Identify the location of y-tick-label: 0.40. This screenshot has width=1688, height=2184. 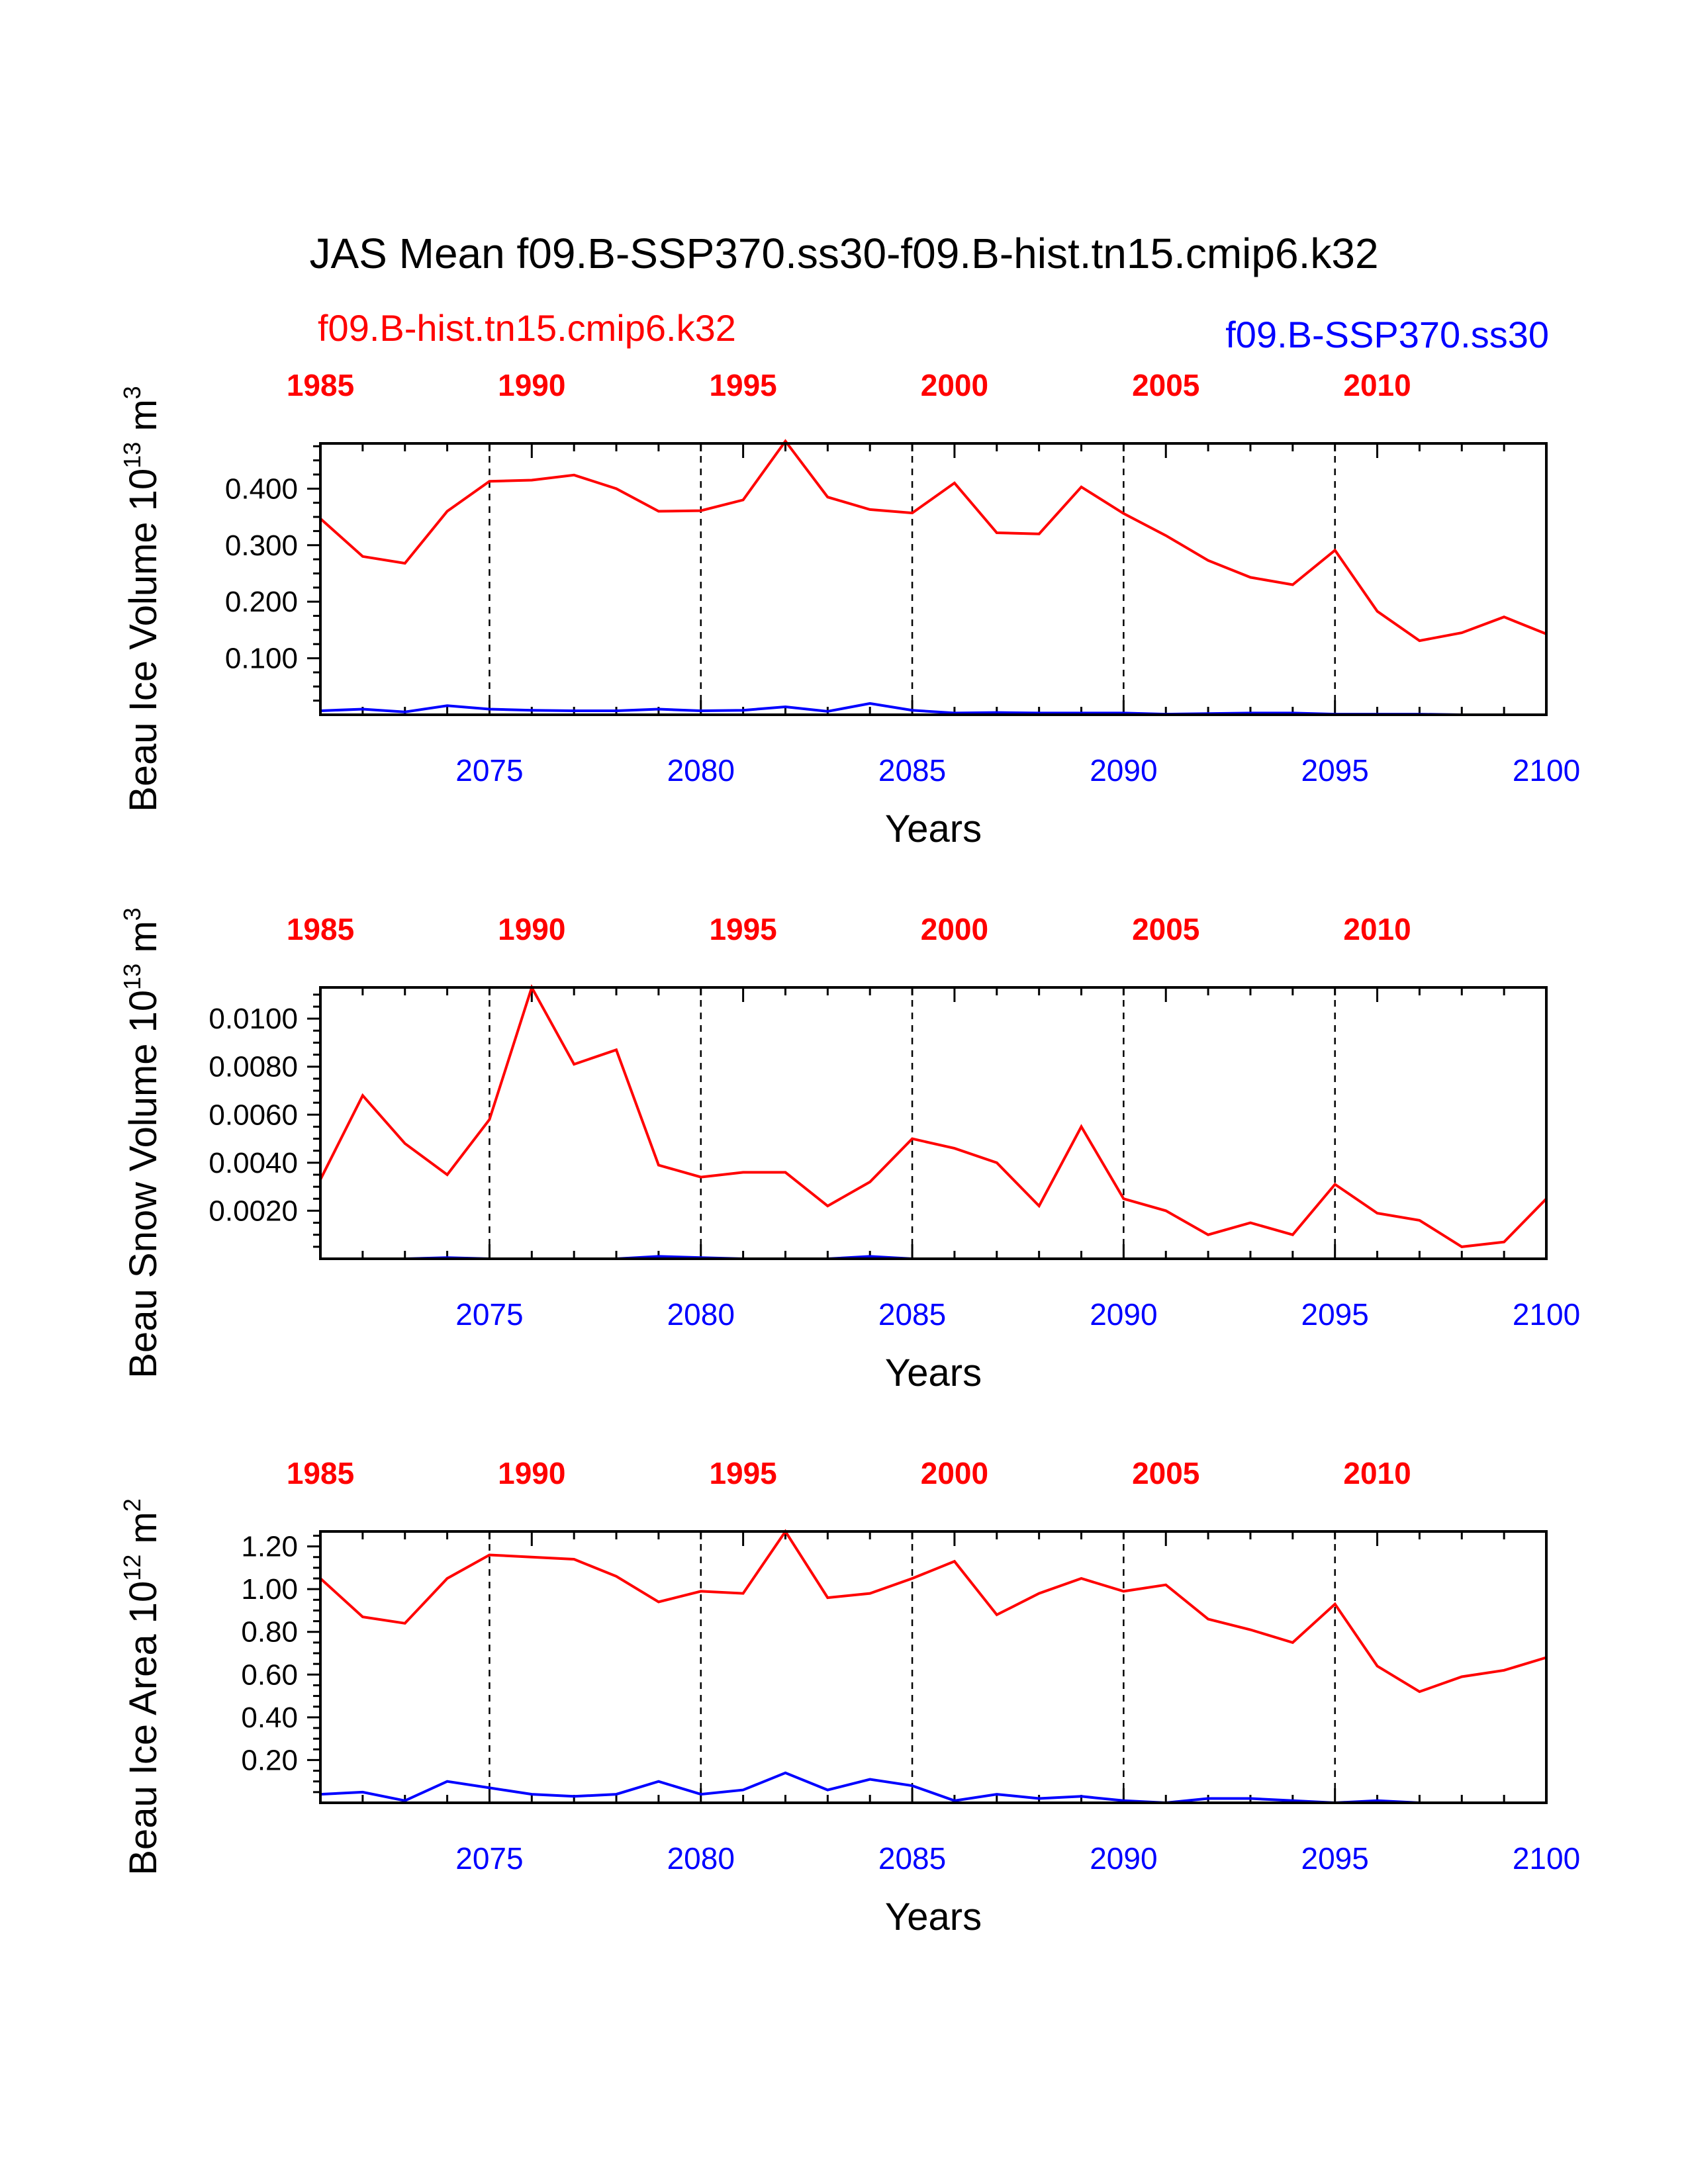
(269, 1718).